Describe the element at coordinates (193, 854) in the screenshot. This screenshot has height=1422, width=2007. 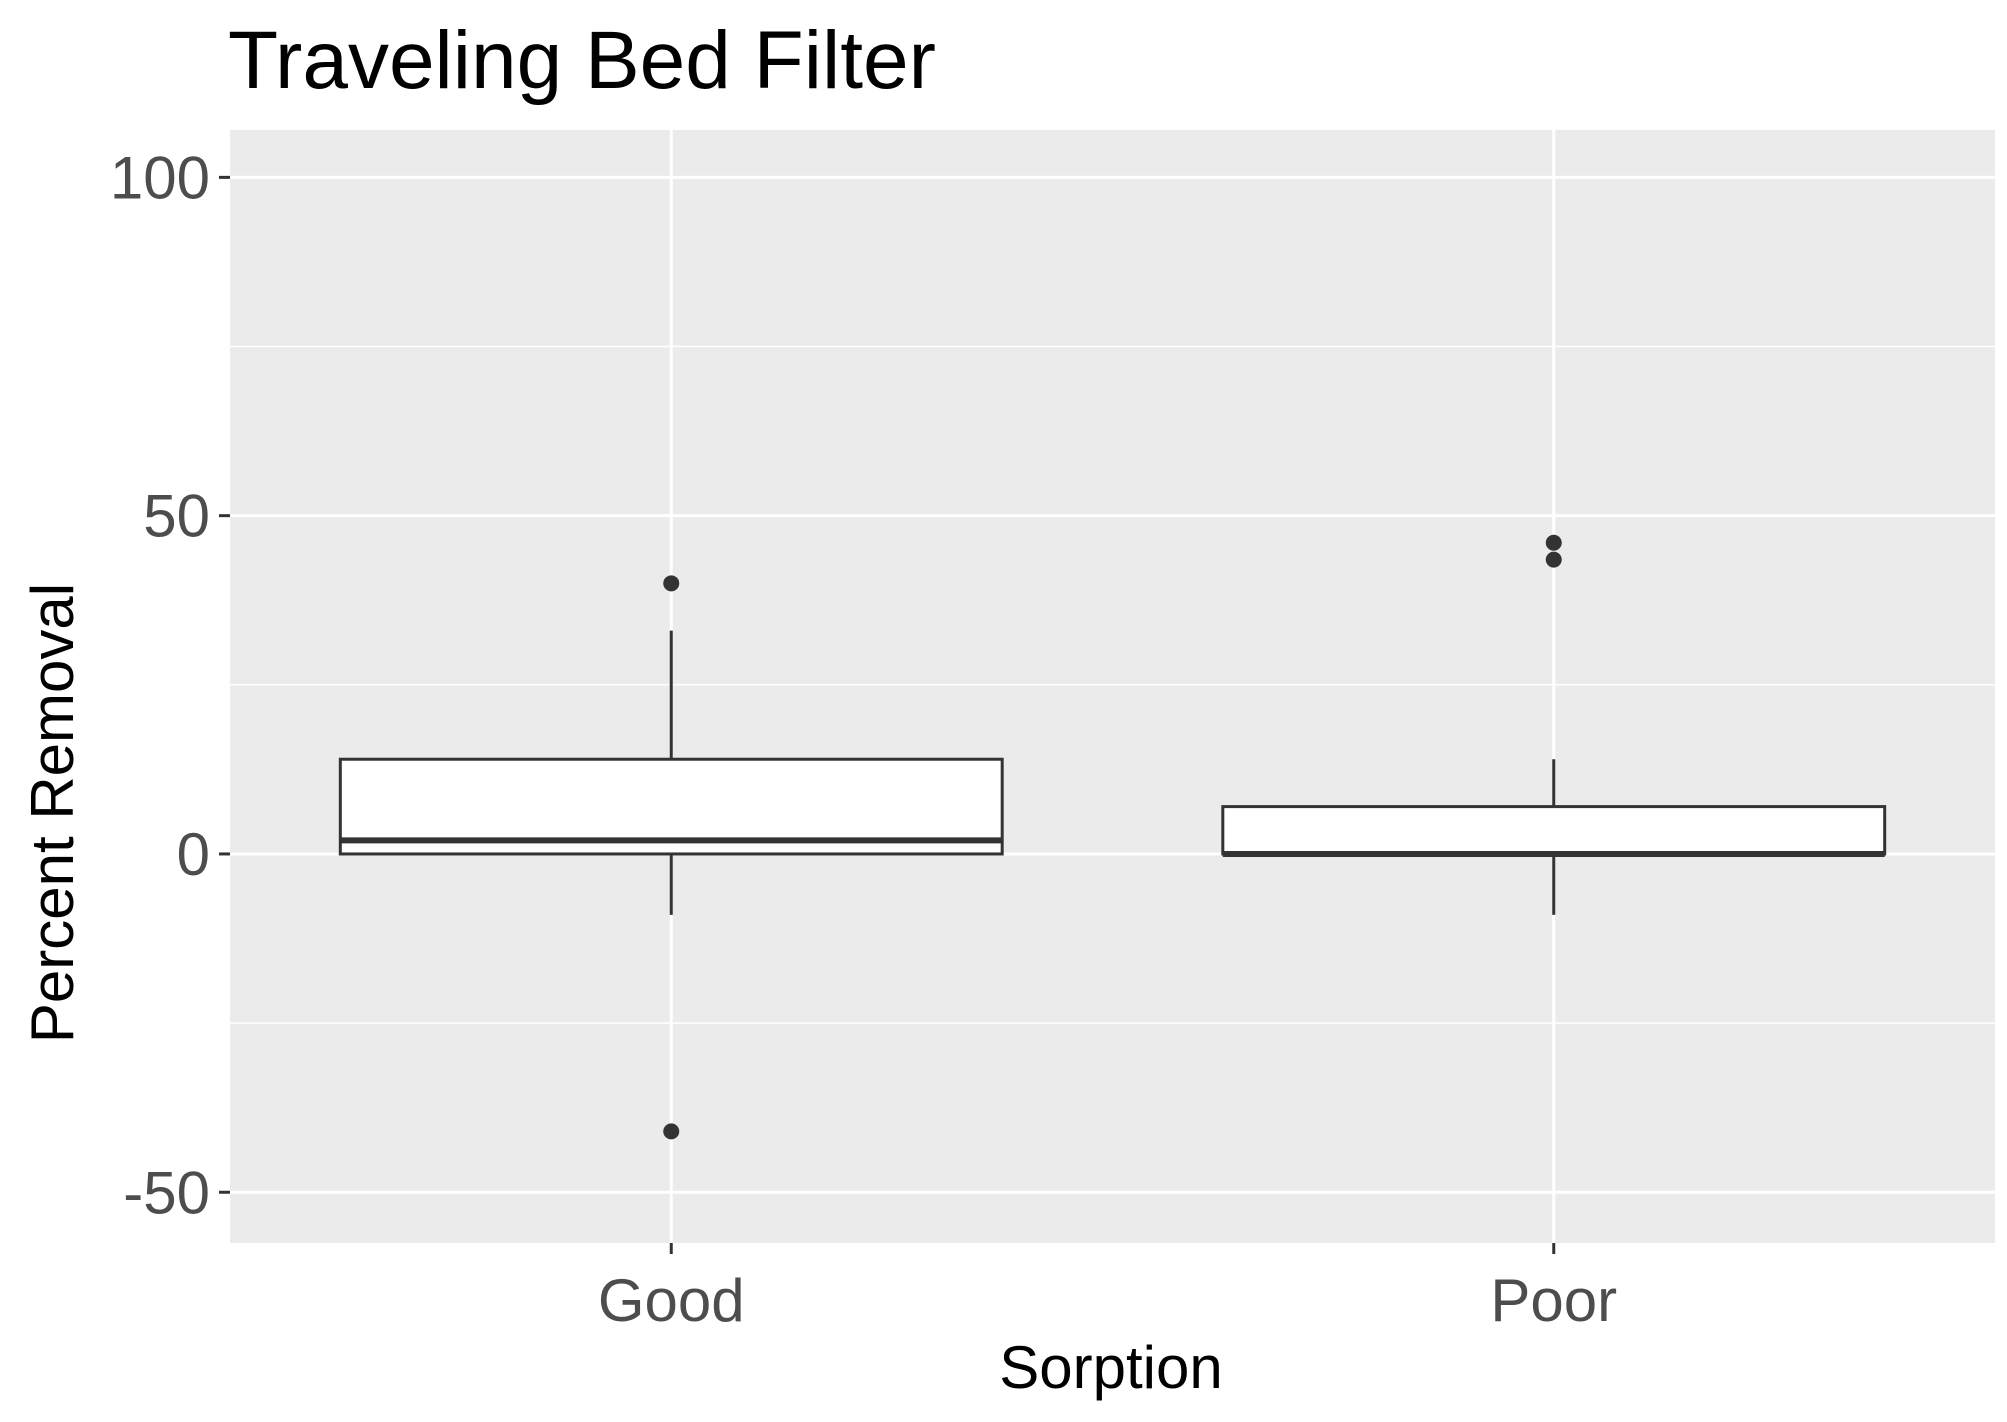
I see `y-tick-label: 0` at that location.